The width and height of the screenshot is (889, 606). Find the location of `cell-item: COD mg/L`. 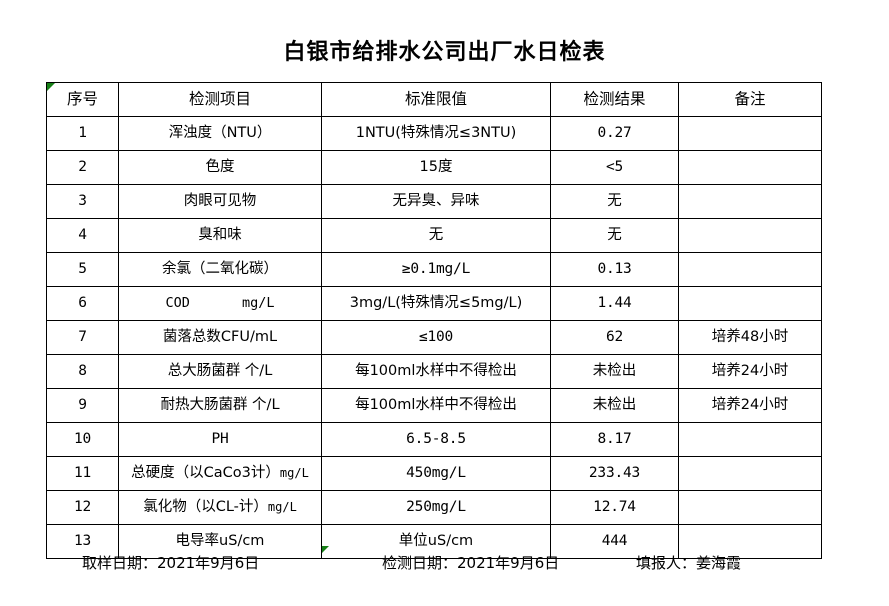

cell-item: COD mg/L is located at coordinates (220, 303).